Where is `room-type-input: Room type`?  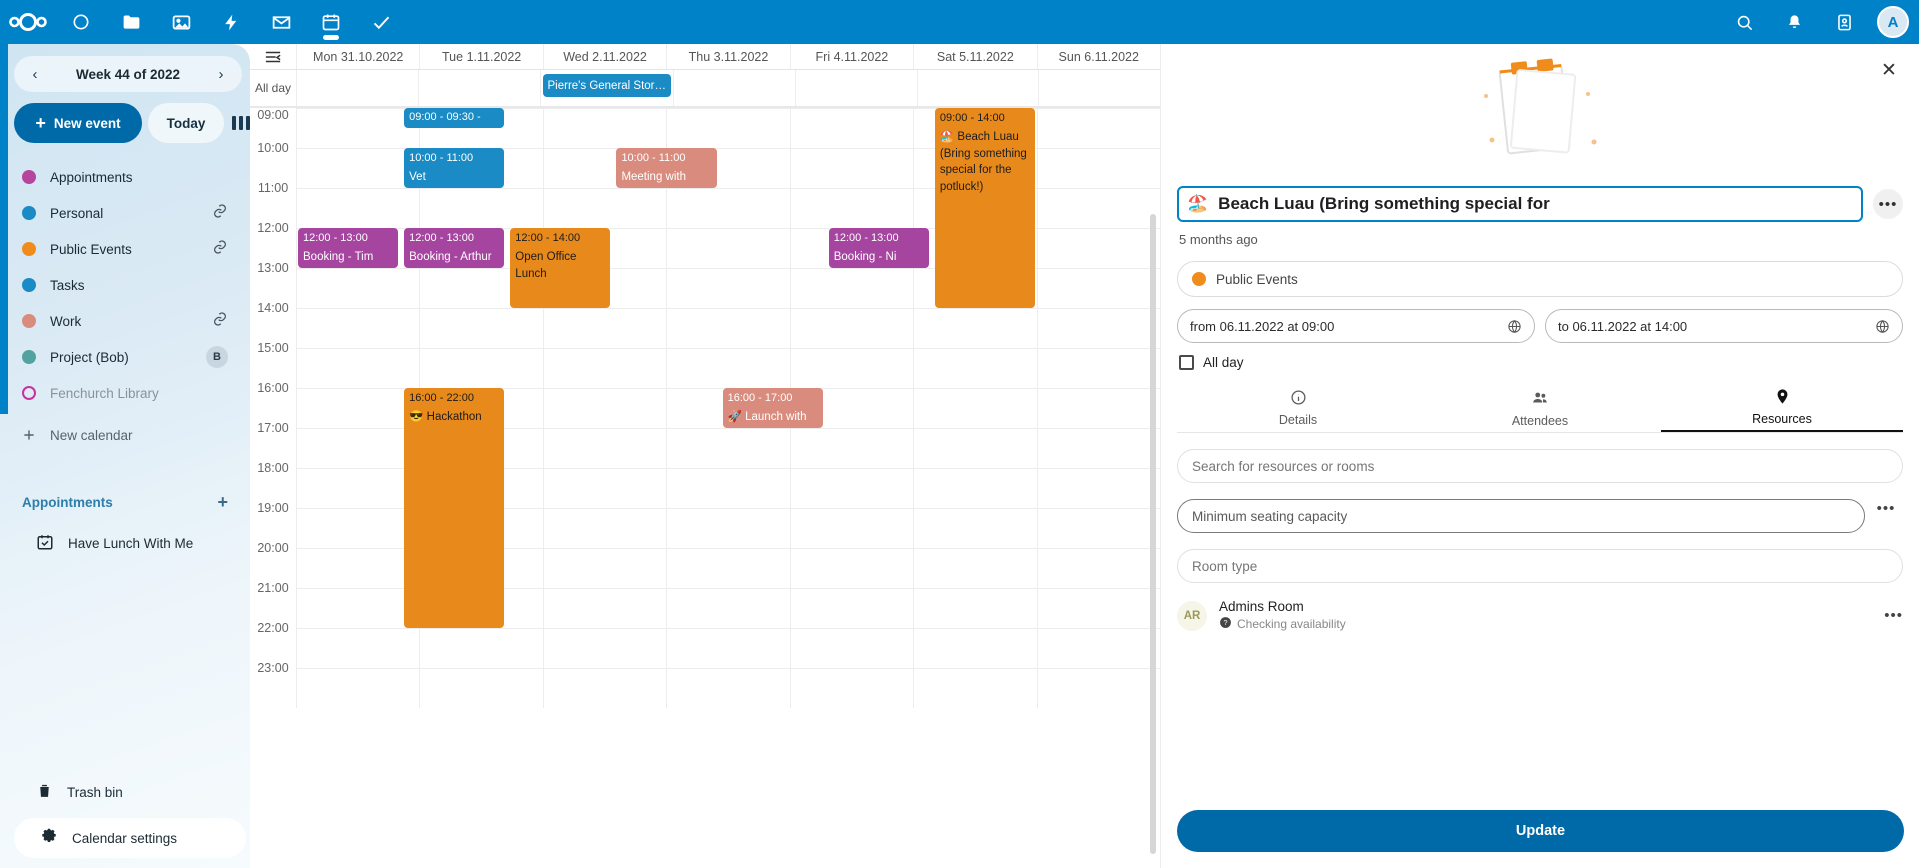 room-type-input: Room type is located at coordinates (1540, 566).